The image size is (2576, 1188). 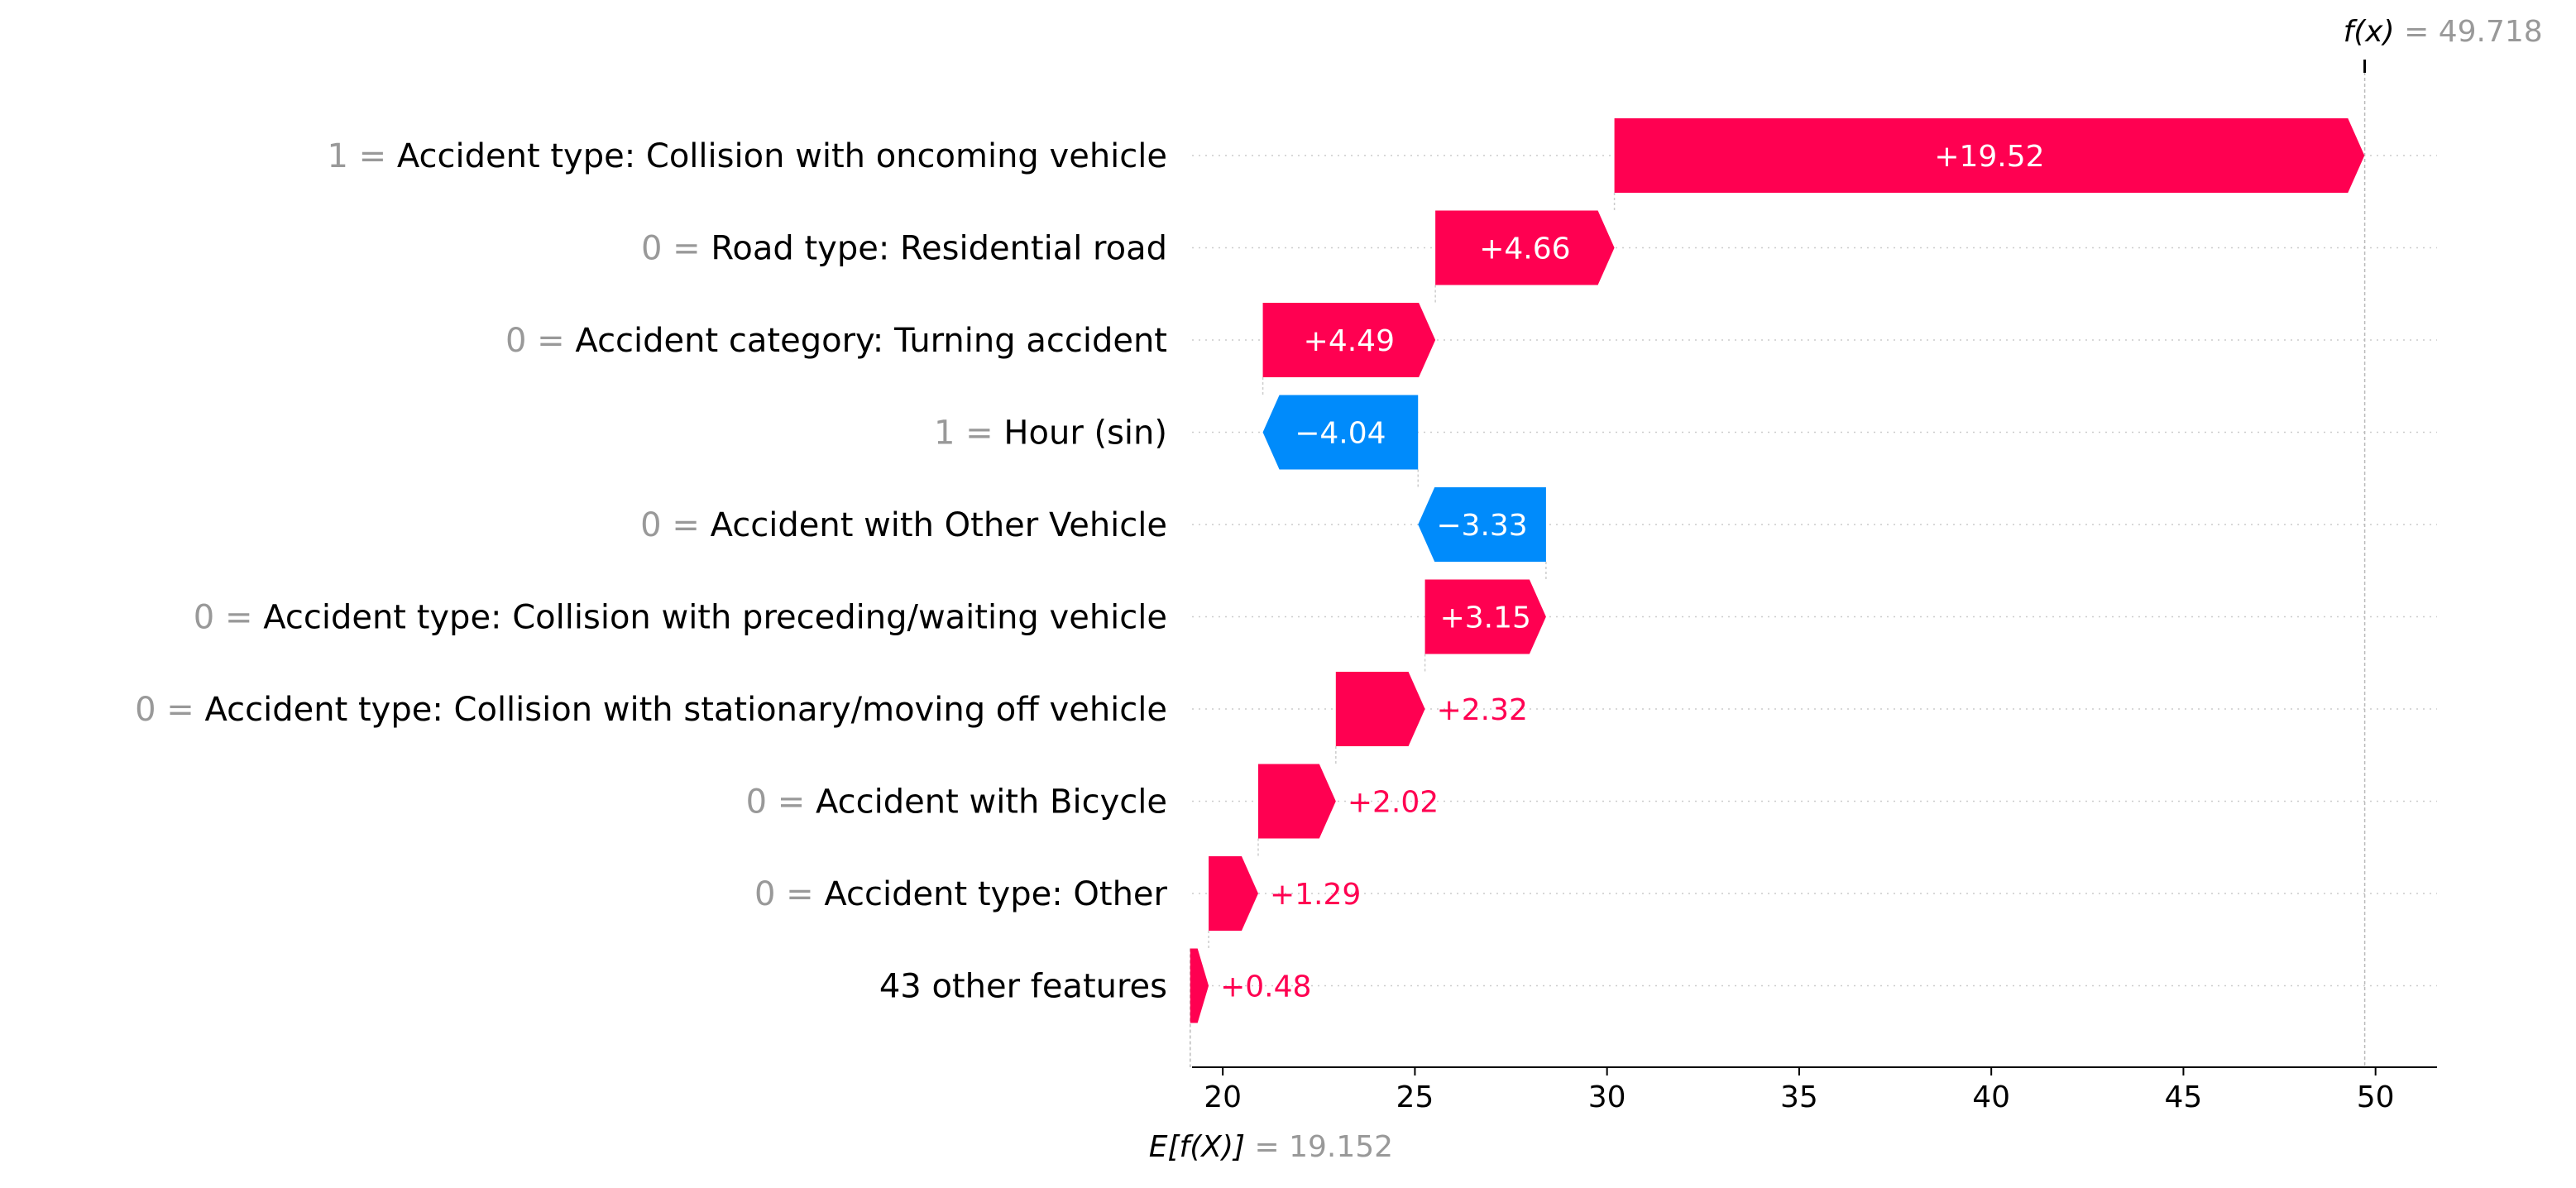 I want to click on x-axis: 20 25 30 35 40 45 50, so click(x=1815, y=1090).